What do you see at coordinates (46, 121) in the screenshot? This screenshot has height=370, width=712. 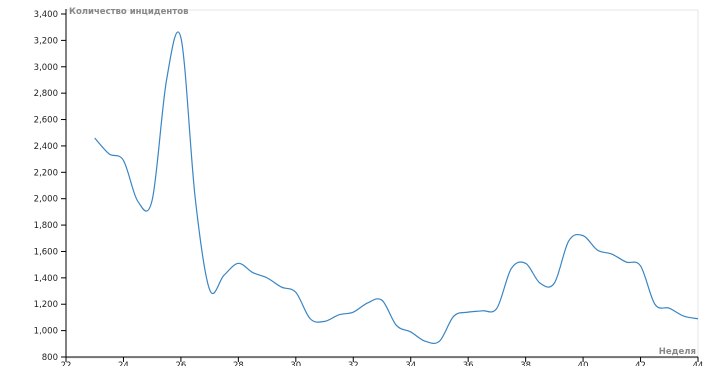 I see `y-tick-label: 2,600` at bounding box center [46, 121].